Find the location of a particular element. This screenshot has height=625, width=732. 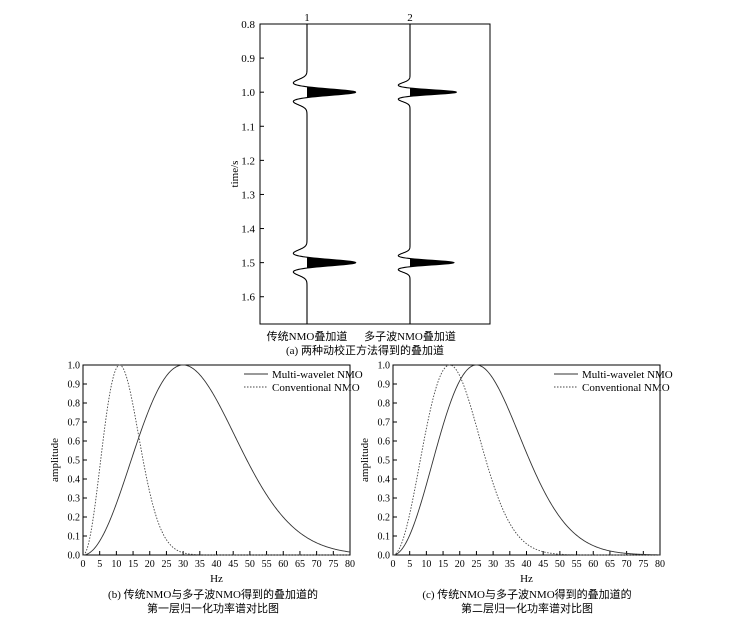

panel-a-y-tick-label: 0.9 is located at coordinates (248, 59).